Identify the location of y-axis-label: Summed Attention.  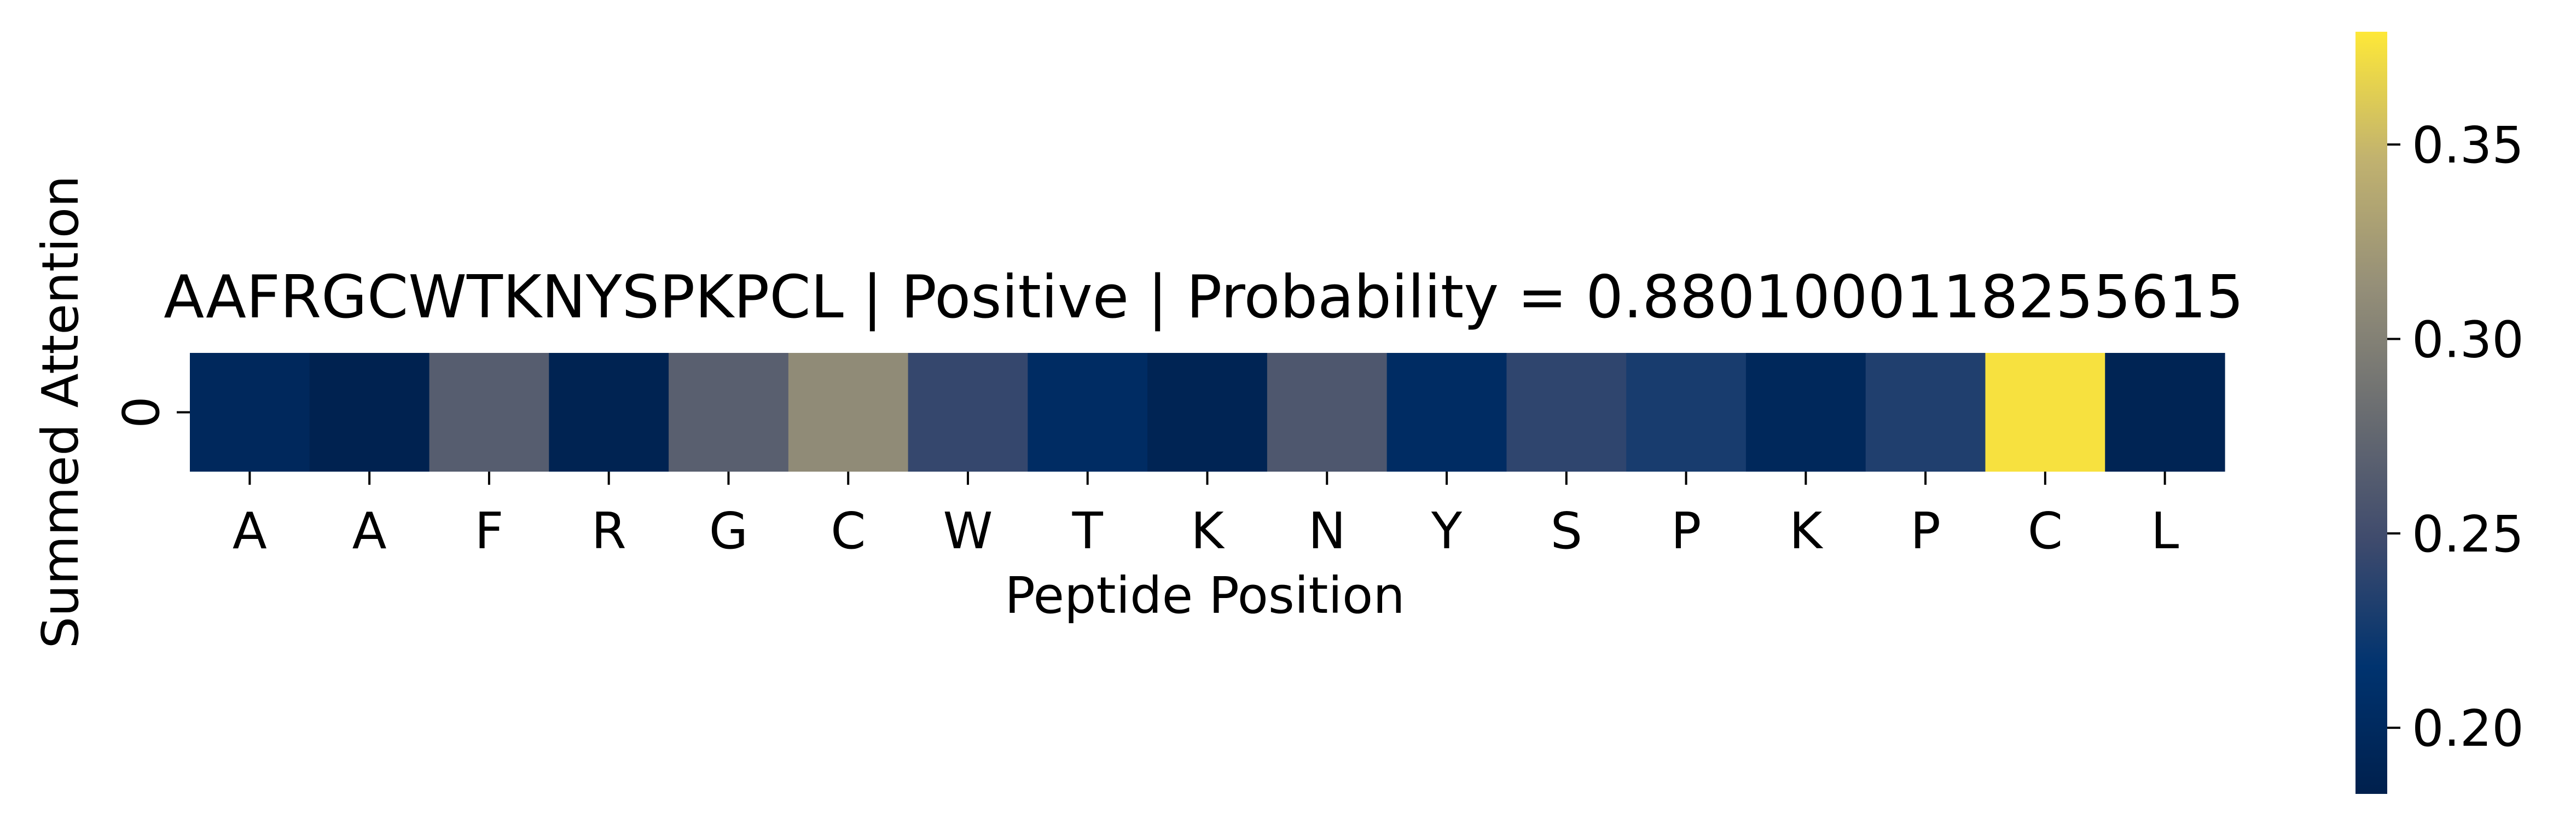
(61, 412).